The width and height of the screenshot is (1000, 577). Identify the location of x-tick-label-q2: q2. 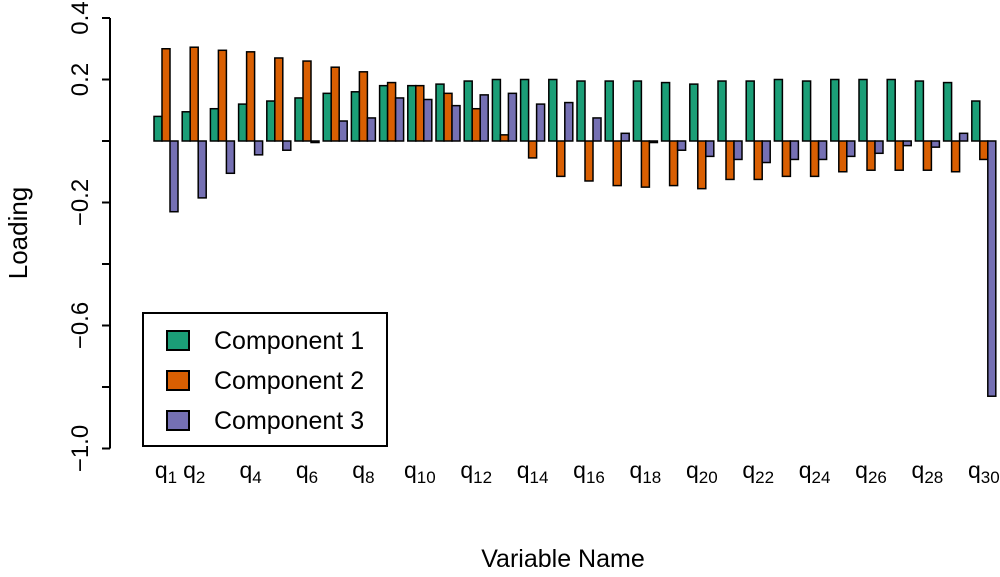
(194, 472).